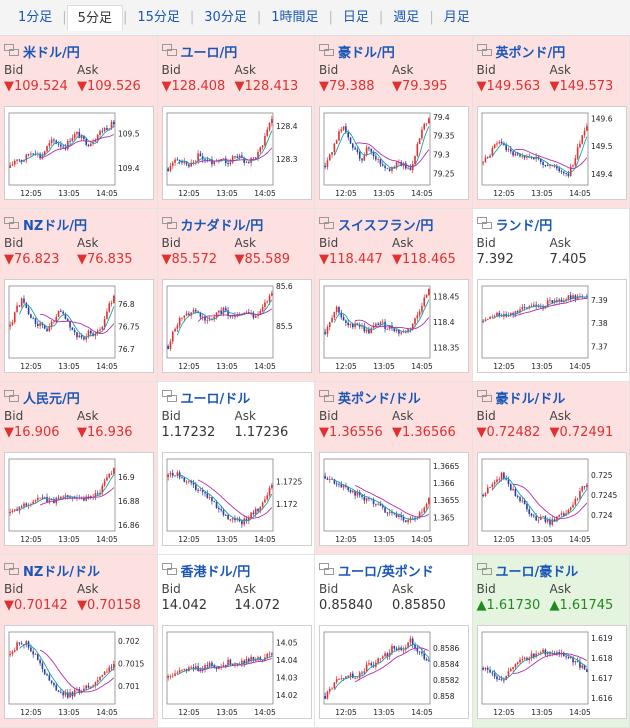 The height and width of the screenshot is (728, 630). I want to click on y-tick-label: 128.3, so click(287, 159).